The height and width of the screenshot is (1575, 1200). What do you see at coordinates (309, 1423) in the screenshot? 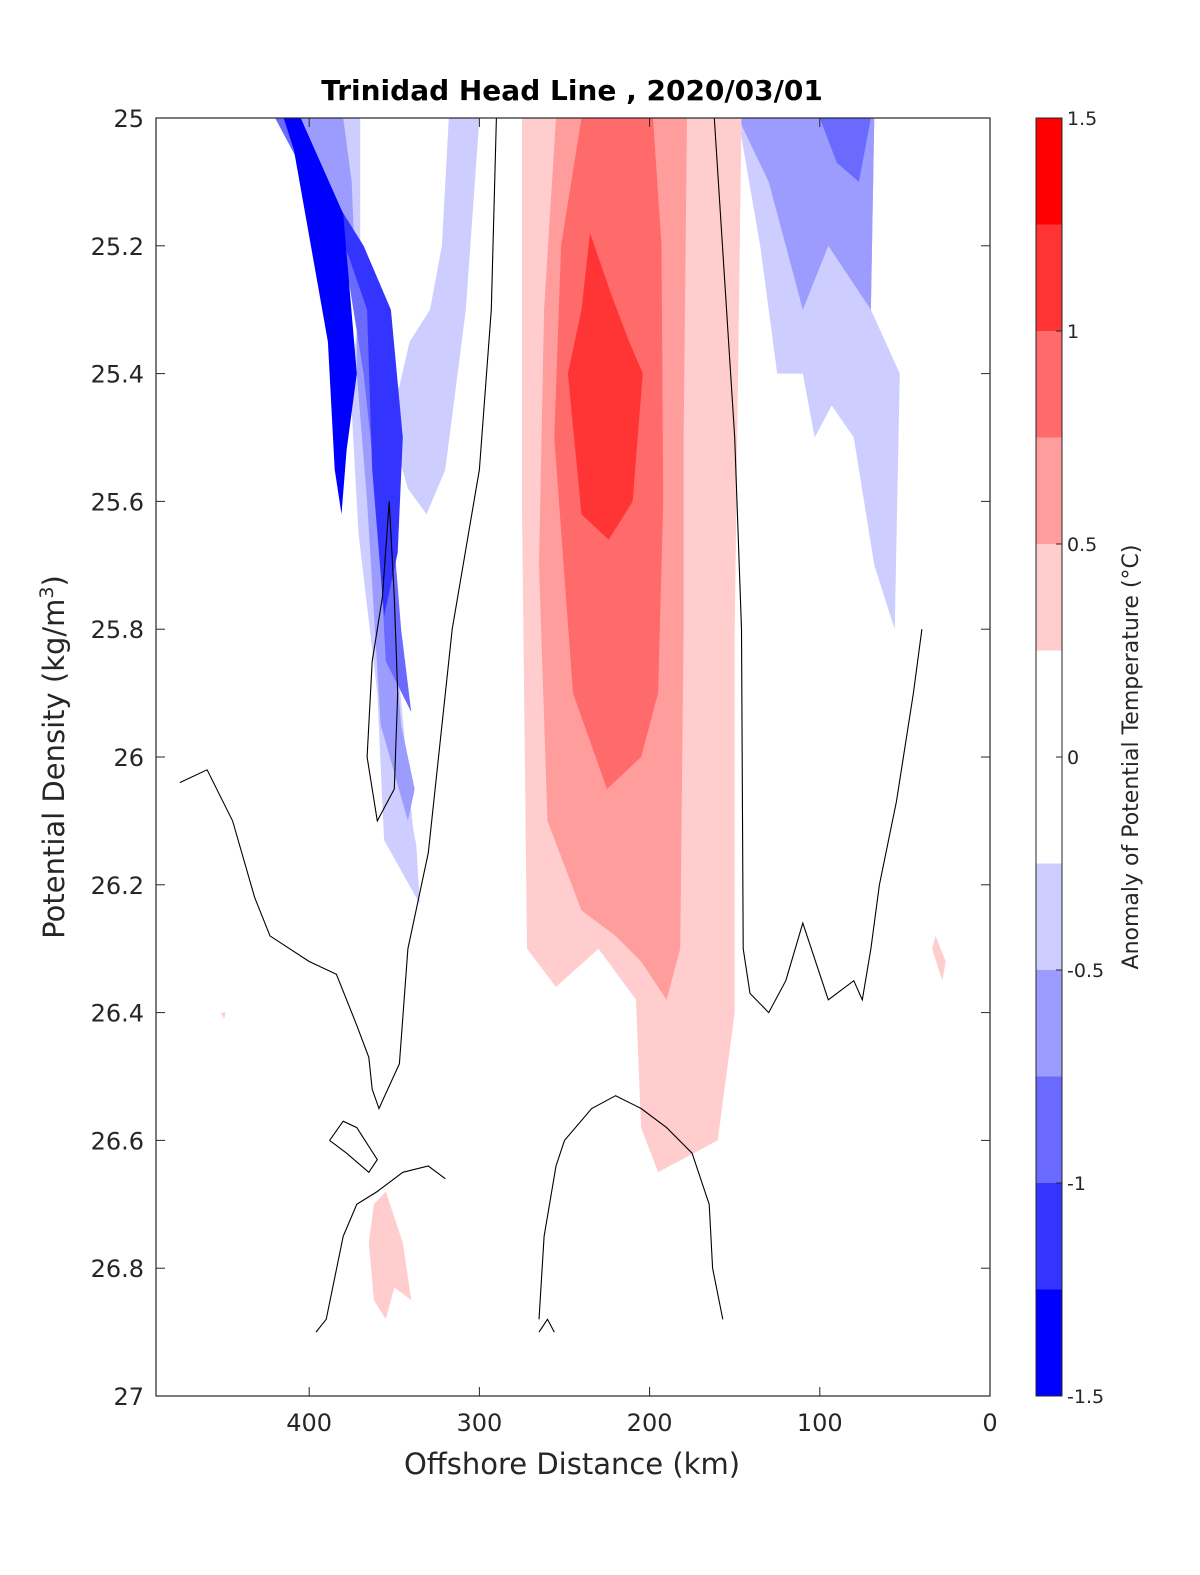
I see `x-tick-label: 400` at bounding box center [309, 1423].